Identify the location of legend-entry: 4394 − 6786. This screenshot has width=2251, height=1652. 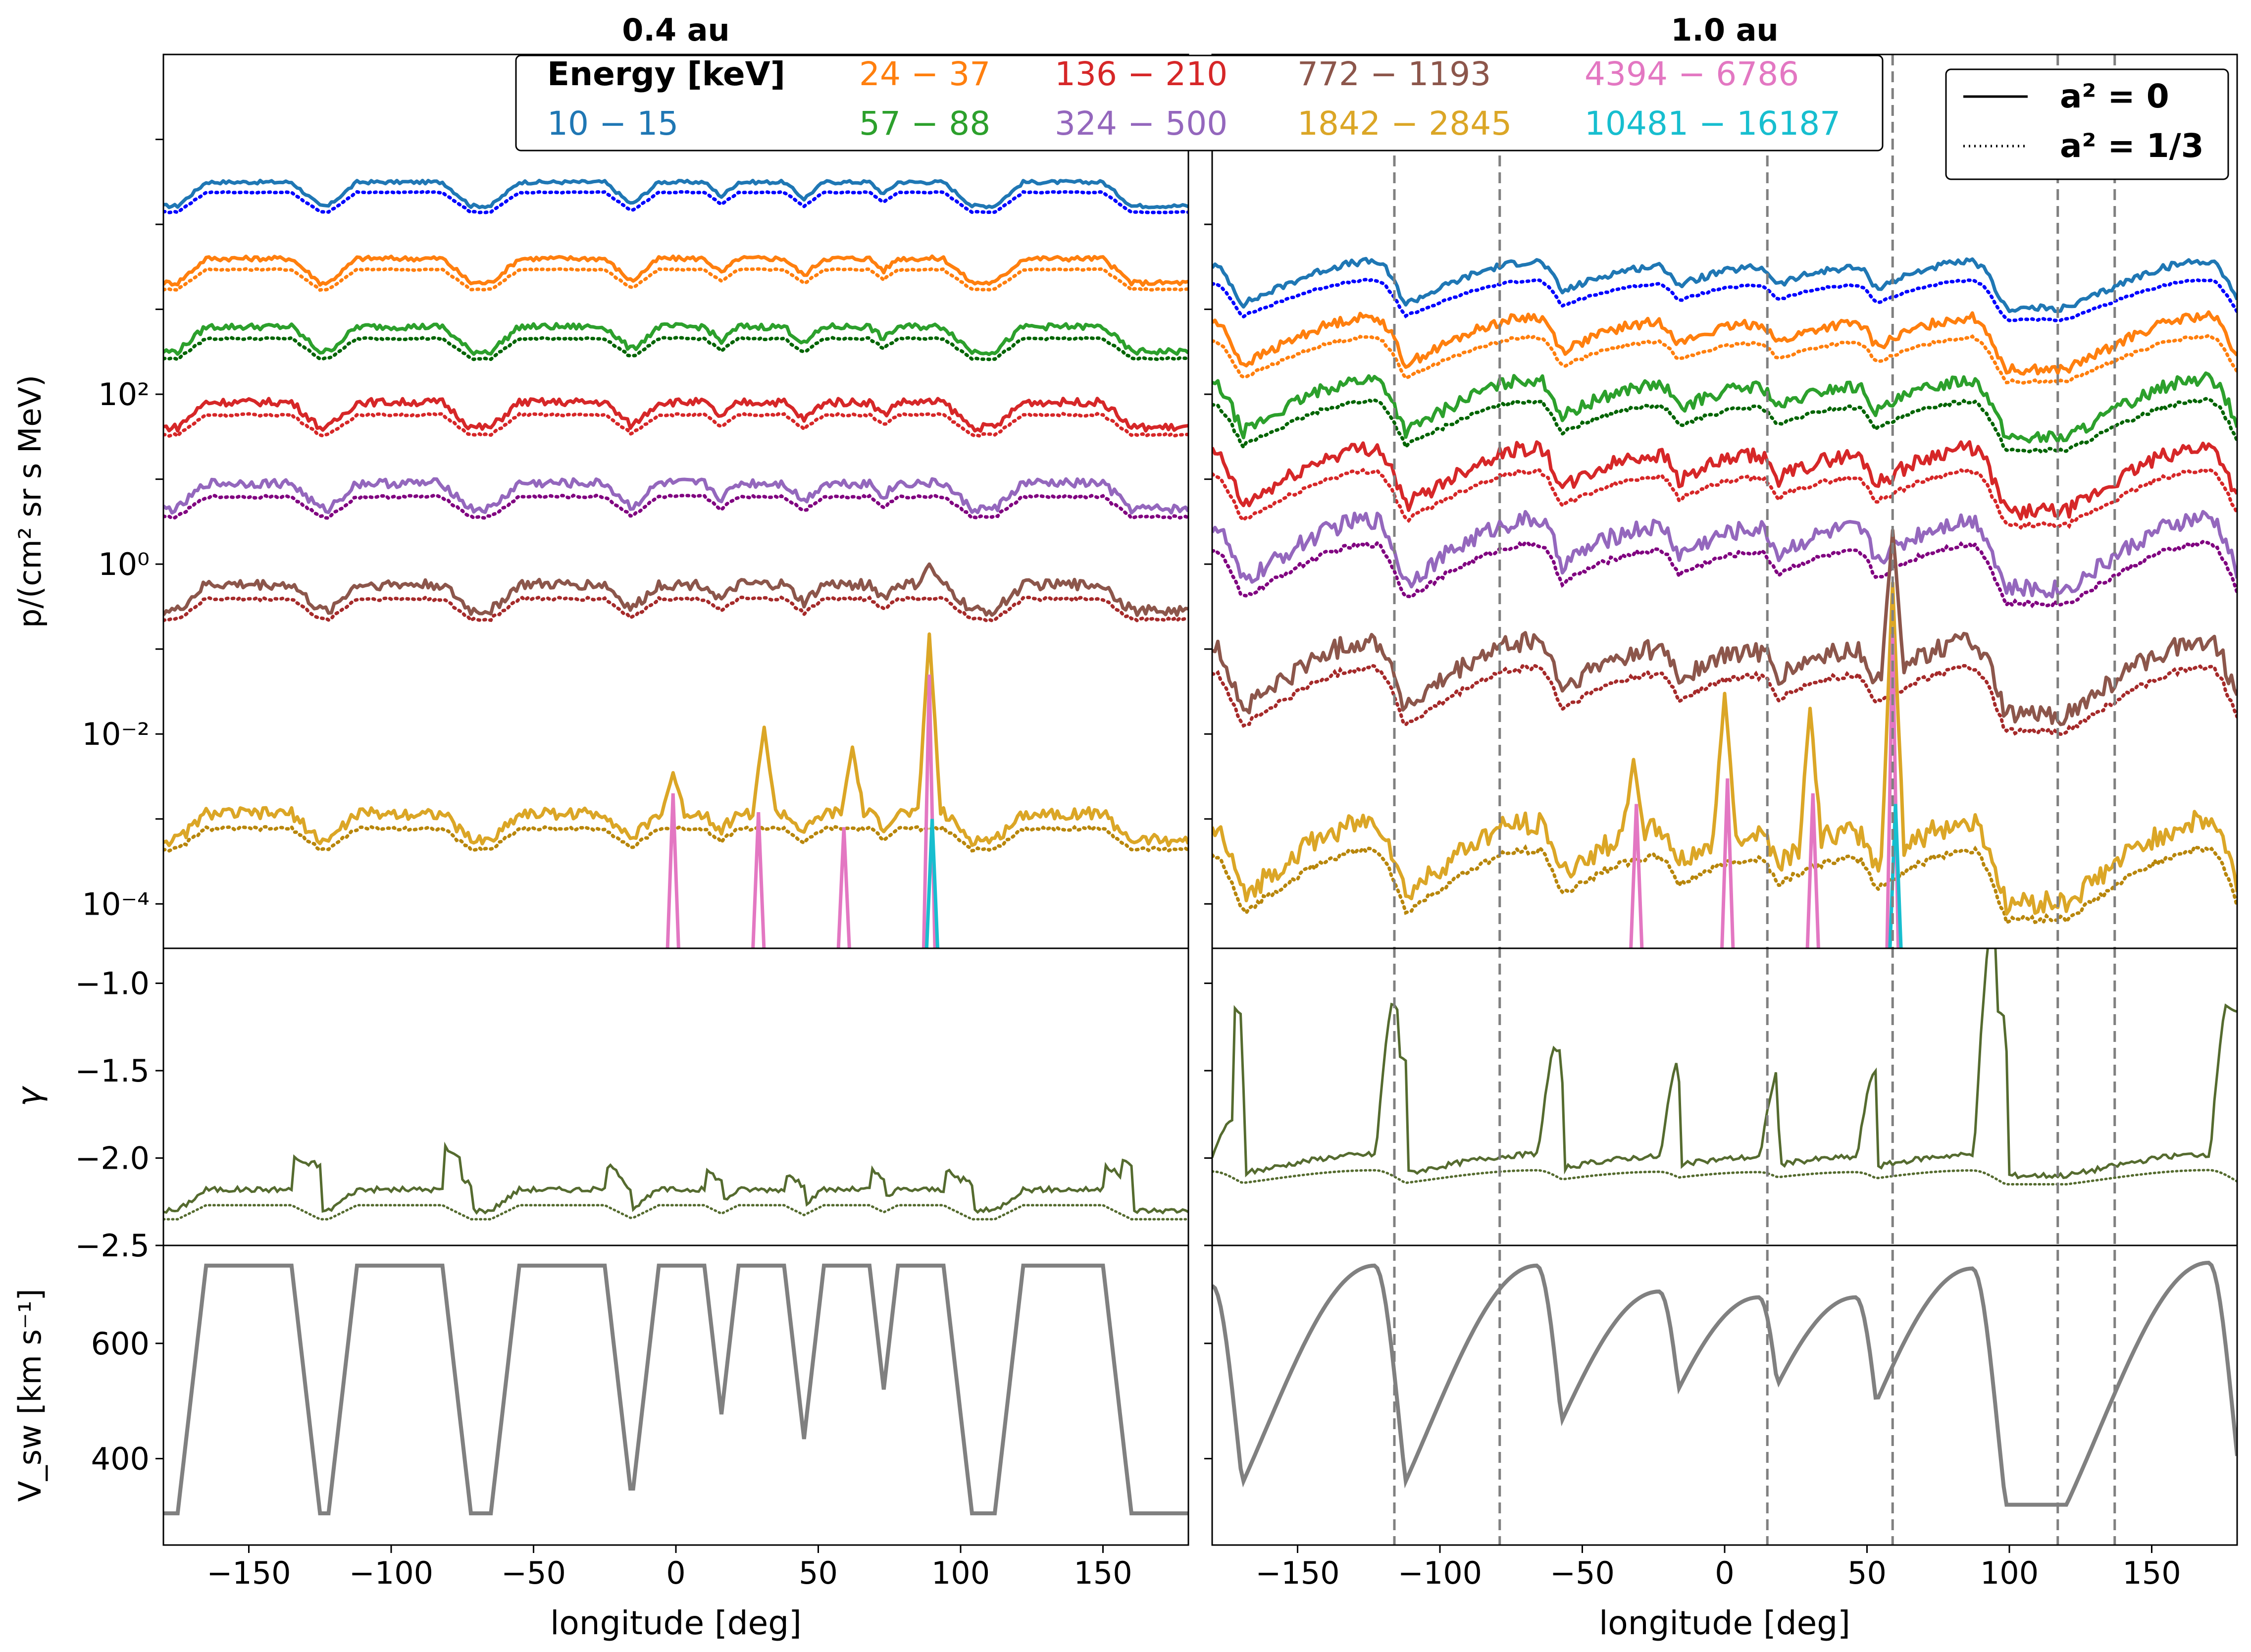
(1692, 74).